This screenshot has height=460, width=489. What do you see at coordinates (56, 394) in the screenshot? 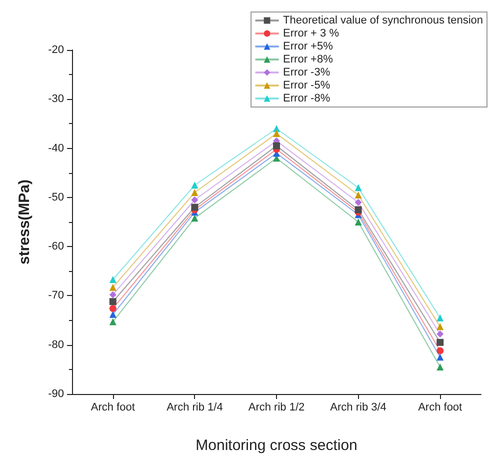
I see `y-tick-label: -90` at bounding box center [56, 394].